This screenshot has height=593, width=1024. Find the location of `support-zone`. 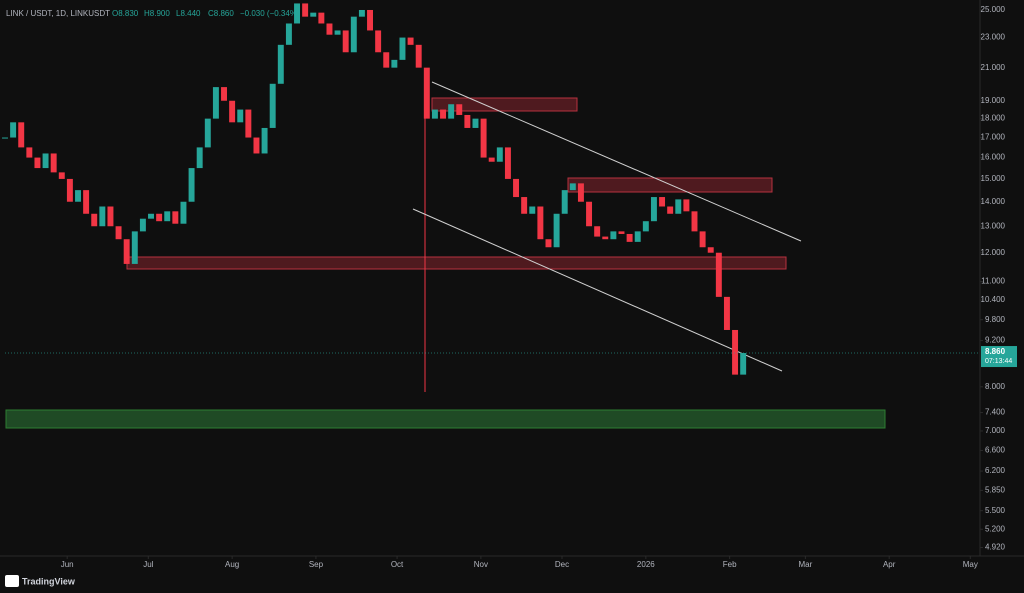

support-zone is located at coordinates (445, 419).